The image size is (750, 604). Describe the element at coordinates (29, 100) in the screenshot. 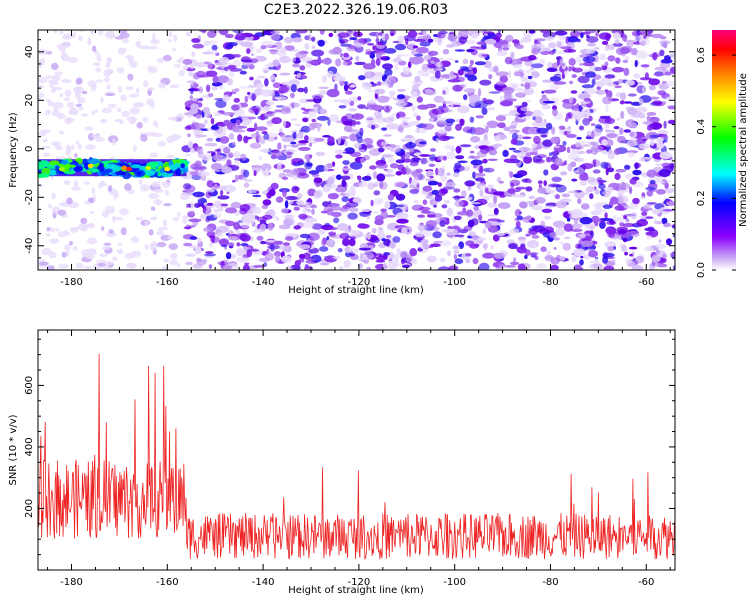

I see `y-tick-label: 20` at that location.